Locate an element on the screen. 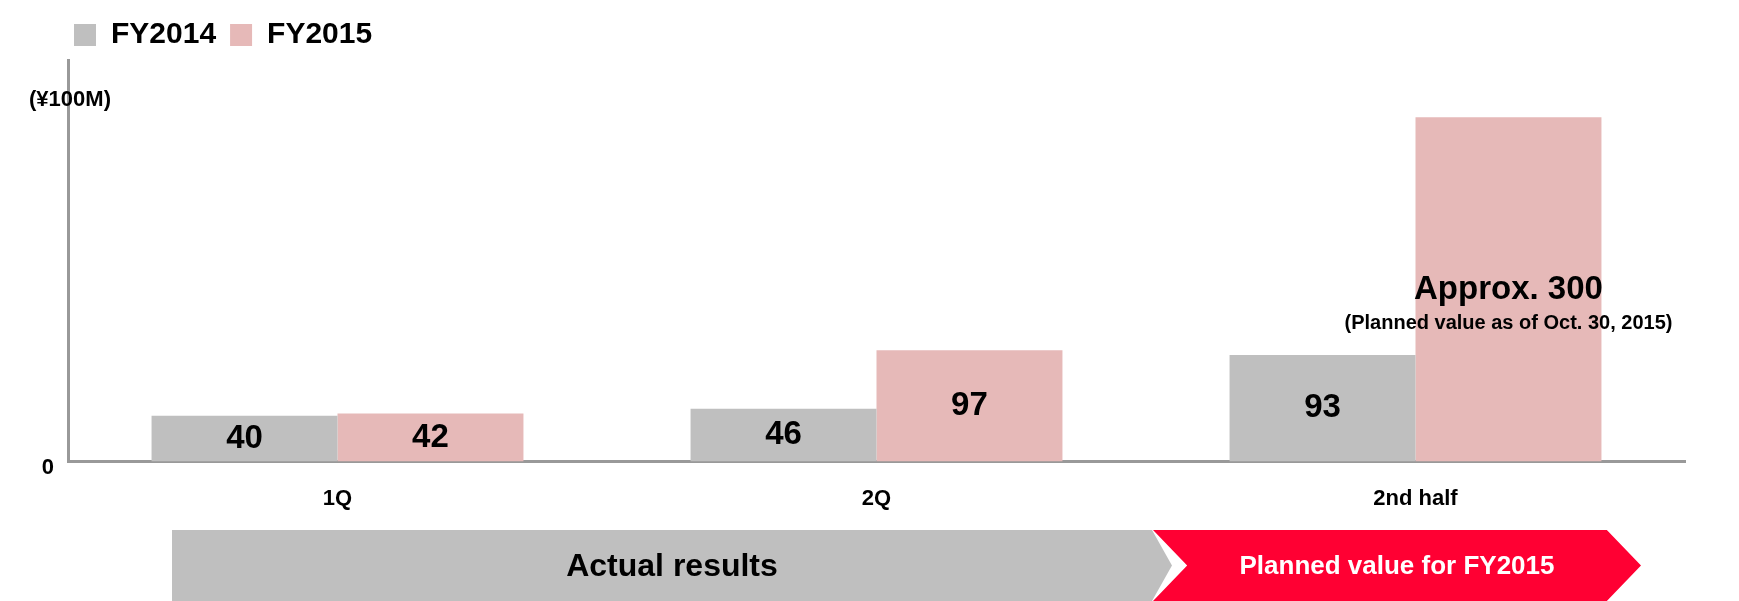 The width and height of the screenshot is (1739, 601). legend-label: FY2015 is located at coordinates (320, 33).